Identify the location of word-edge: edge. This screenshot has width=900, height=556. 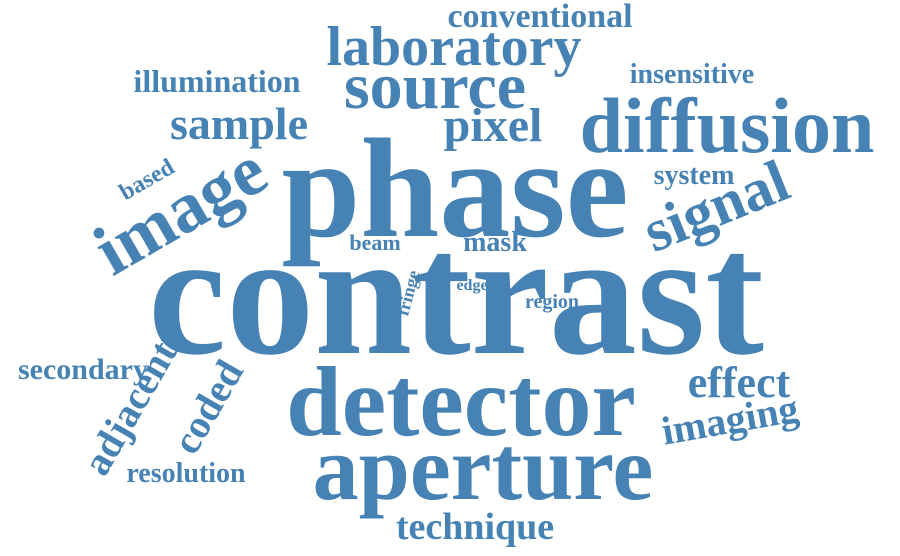
(472, 285).